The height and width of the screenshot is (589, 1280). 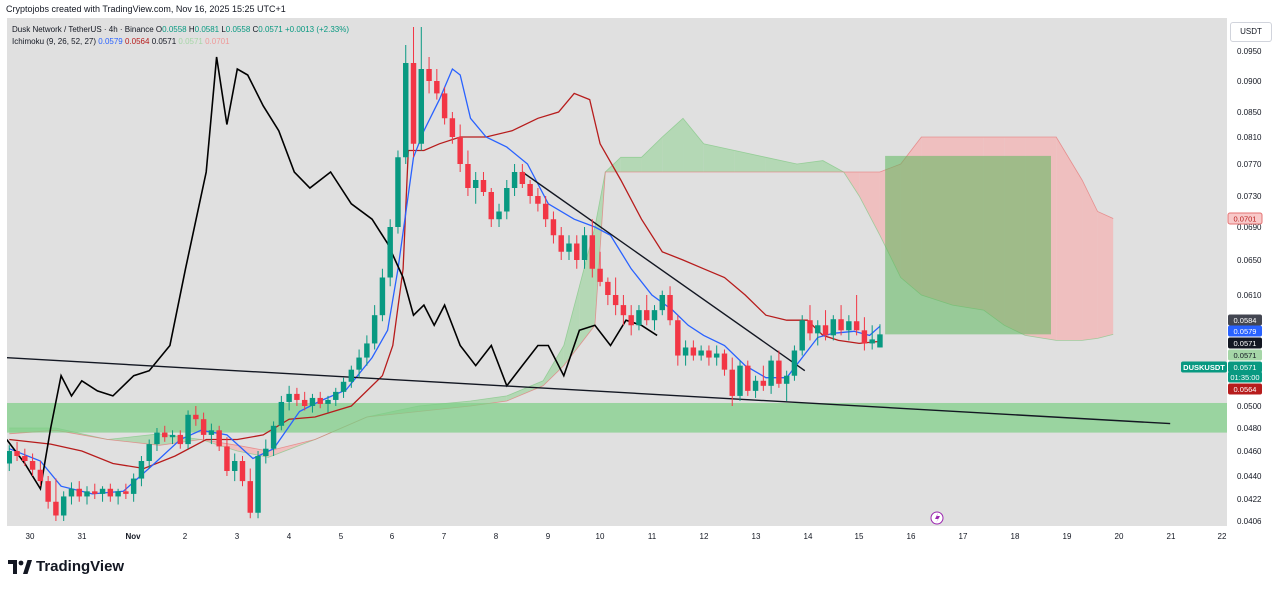 What do you see at coordinates (589, 391) in the screenshot?
I see `trendline-descending-support` at bounding box center [589, 391].